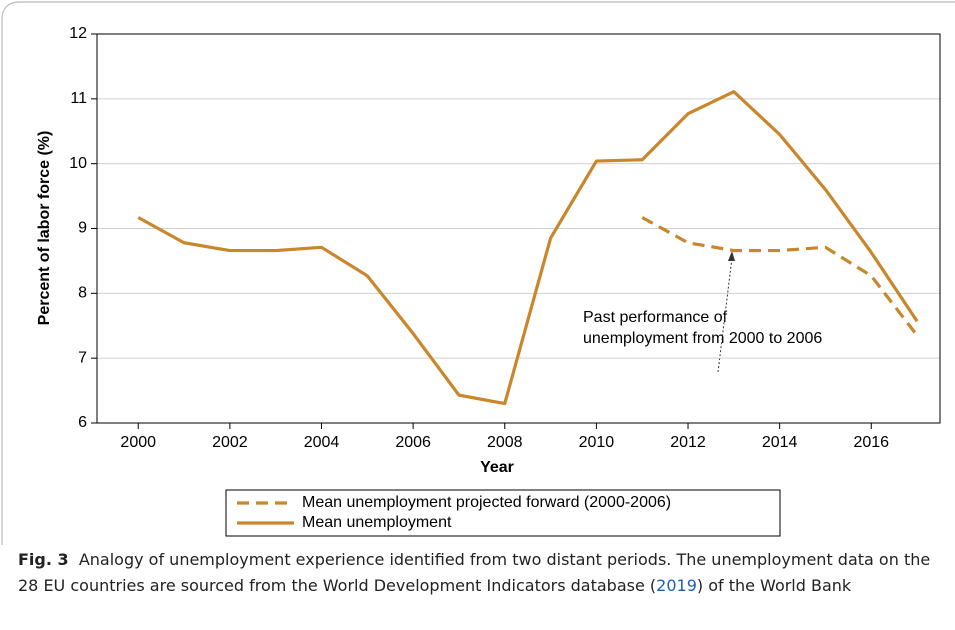 The image size is (955, 630). What do you see at coordinates (780, 276) in the screenshot?
I see `line-series` at bounding box center [780, 276].